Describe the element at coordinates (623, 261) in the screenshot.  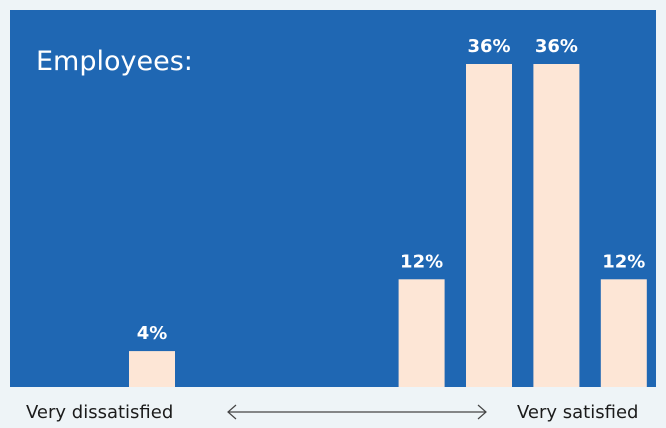
I see `bar-value-label-8: 12%` at that location.